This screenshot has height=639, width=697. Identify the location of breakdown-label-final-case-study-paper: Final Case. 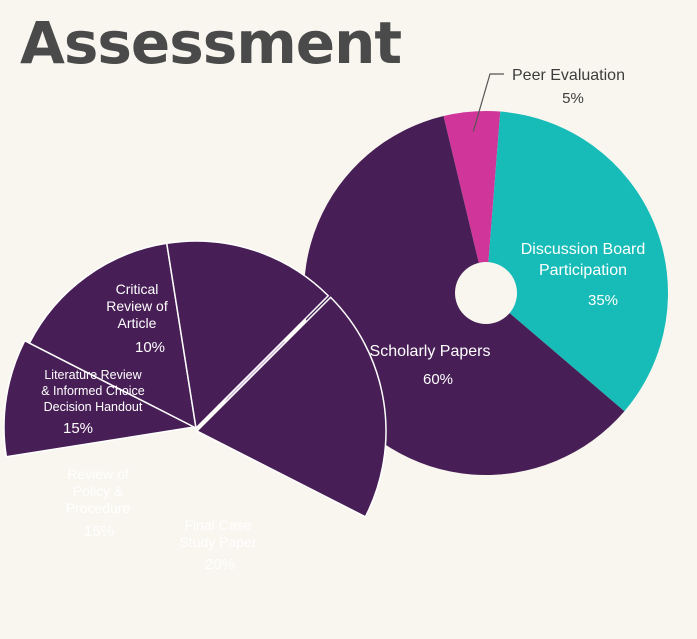
(218, 525).